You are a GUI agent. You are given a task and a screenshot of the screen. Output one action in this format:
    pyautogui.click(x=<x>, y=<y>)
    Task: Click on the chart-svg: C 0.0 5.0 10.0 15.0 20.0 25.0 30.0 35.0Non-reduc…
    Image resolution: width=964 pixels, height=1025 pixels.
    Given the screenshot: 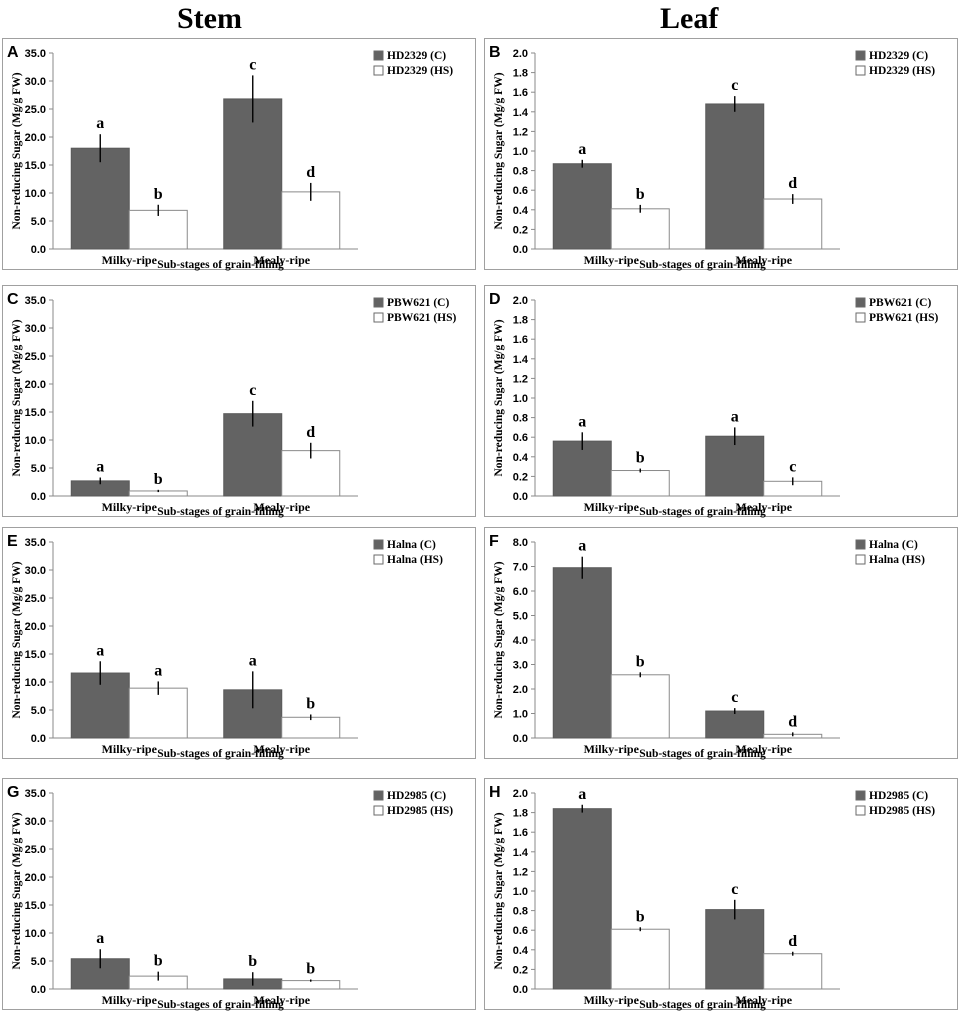 What is the action you would take?
    pyautogui.click(x=231, y=404)
    